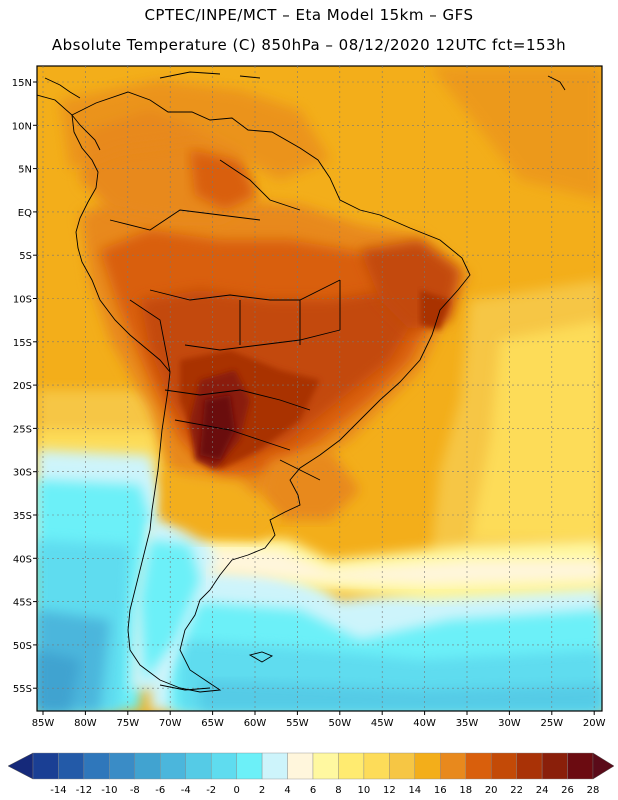 The image size is (618, 800). Describe the element at coordinates (593, 790) in the screenshot. I see `colorbar-label: 28` at that location.